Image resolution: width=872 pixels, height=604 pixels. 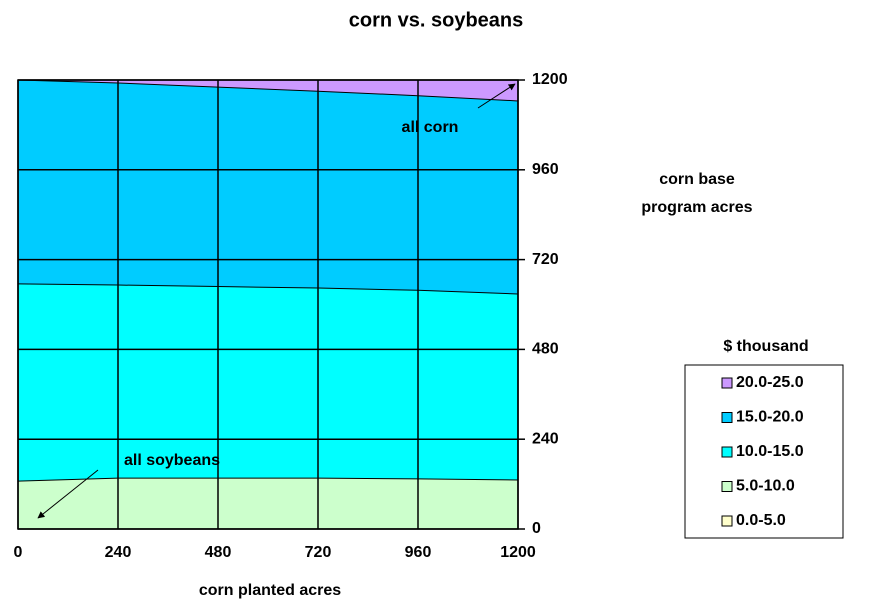 I want to click on x-tick-label: 240, so click(x=118, y=552).